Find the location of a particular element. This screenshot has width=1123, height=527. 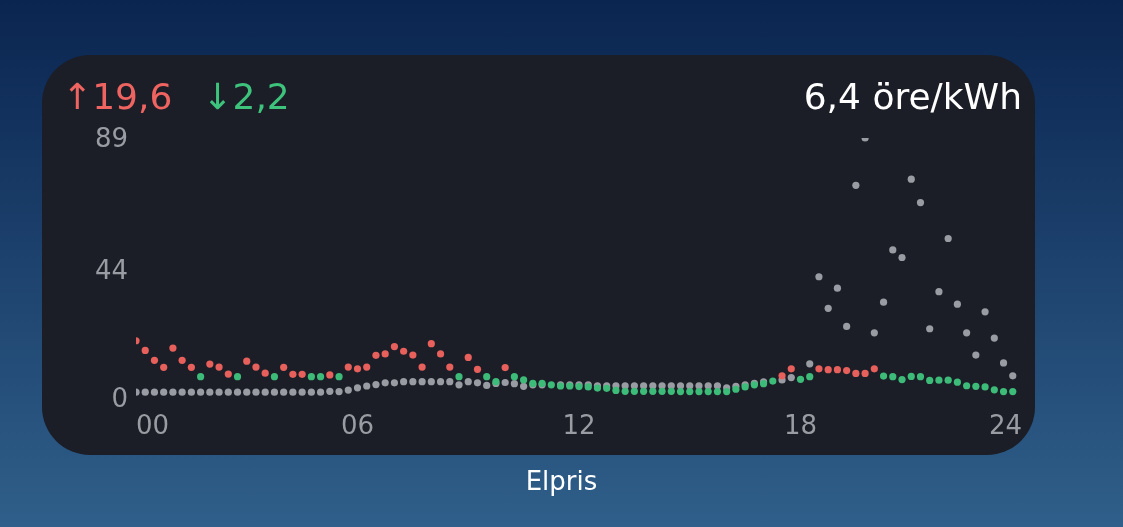

text: ↑19,6 is located at coordinates (117, 97).